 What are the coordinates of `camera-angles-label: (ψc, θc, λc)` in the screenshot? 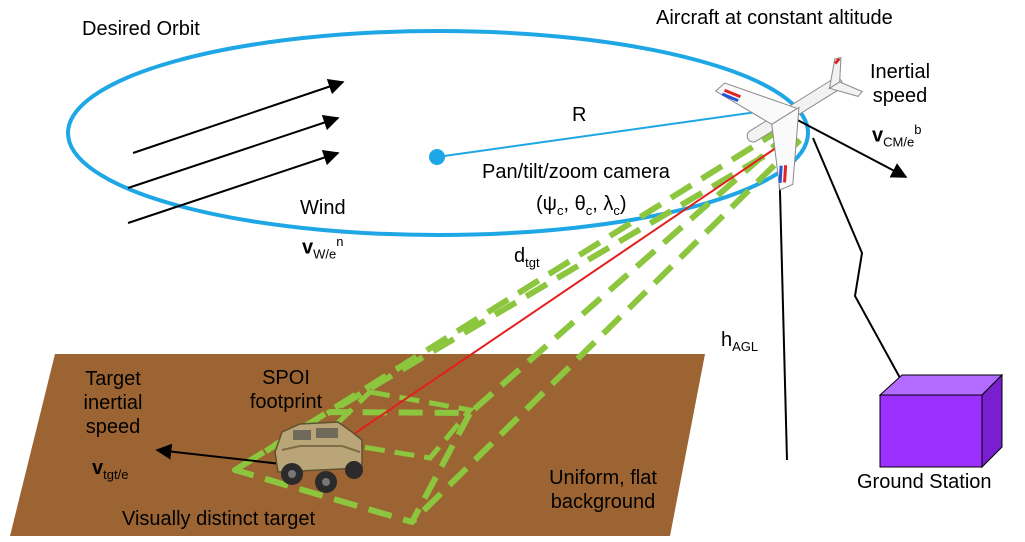 It's located at (581, 207).